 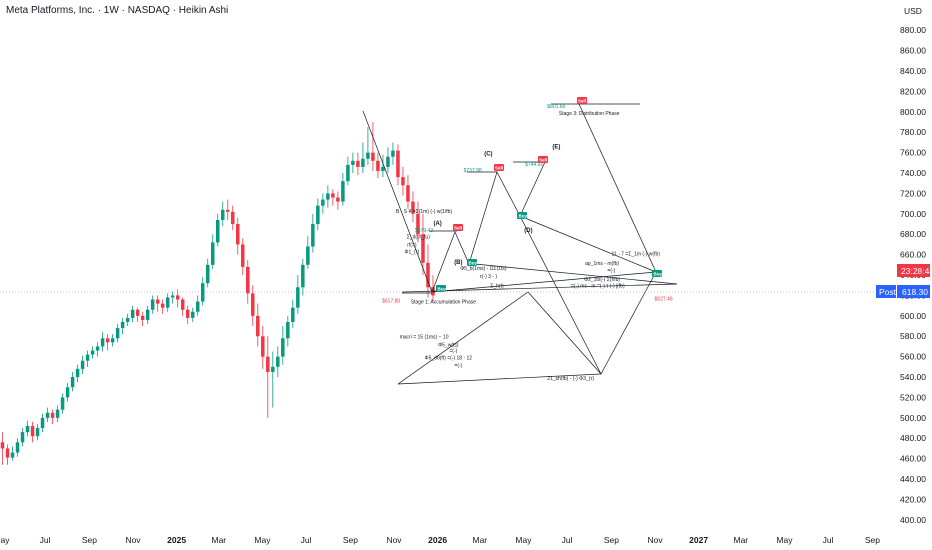 What do you see at coordinates (589, 114) in the screenshot?
I see `annotation-text: Stage 3: Distribution Phase` at bounding box center [589, 114].